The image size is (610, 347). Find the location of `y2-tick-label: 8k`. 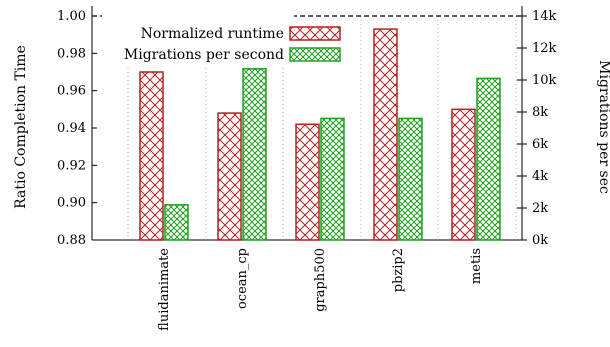

y2-tick-label: 8k is located at coordinates (540, 112).